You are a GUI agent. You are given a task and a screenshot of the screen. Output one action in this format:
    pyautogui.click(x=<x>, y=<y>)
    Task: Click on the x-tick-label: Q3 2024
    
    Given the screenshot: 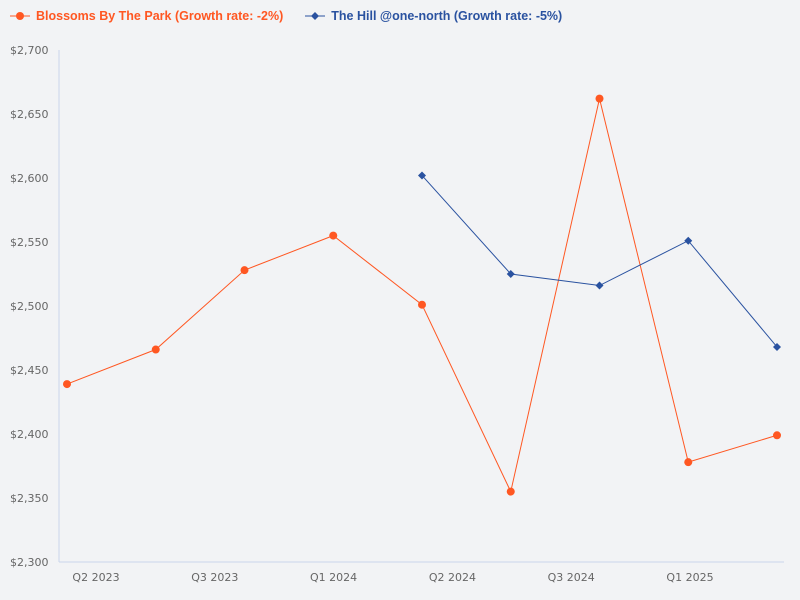 What is the action you would take?
    pyautogui.click(x=571, y=577)
    